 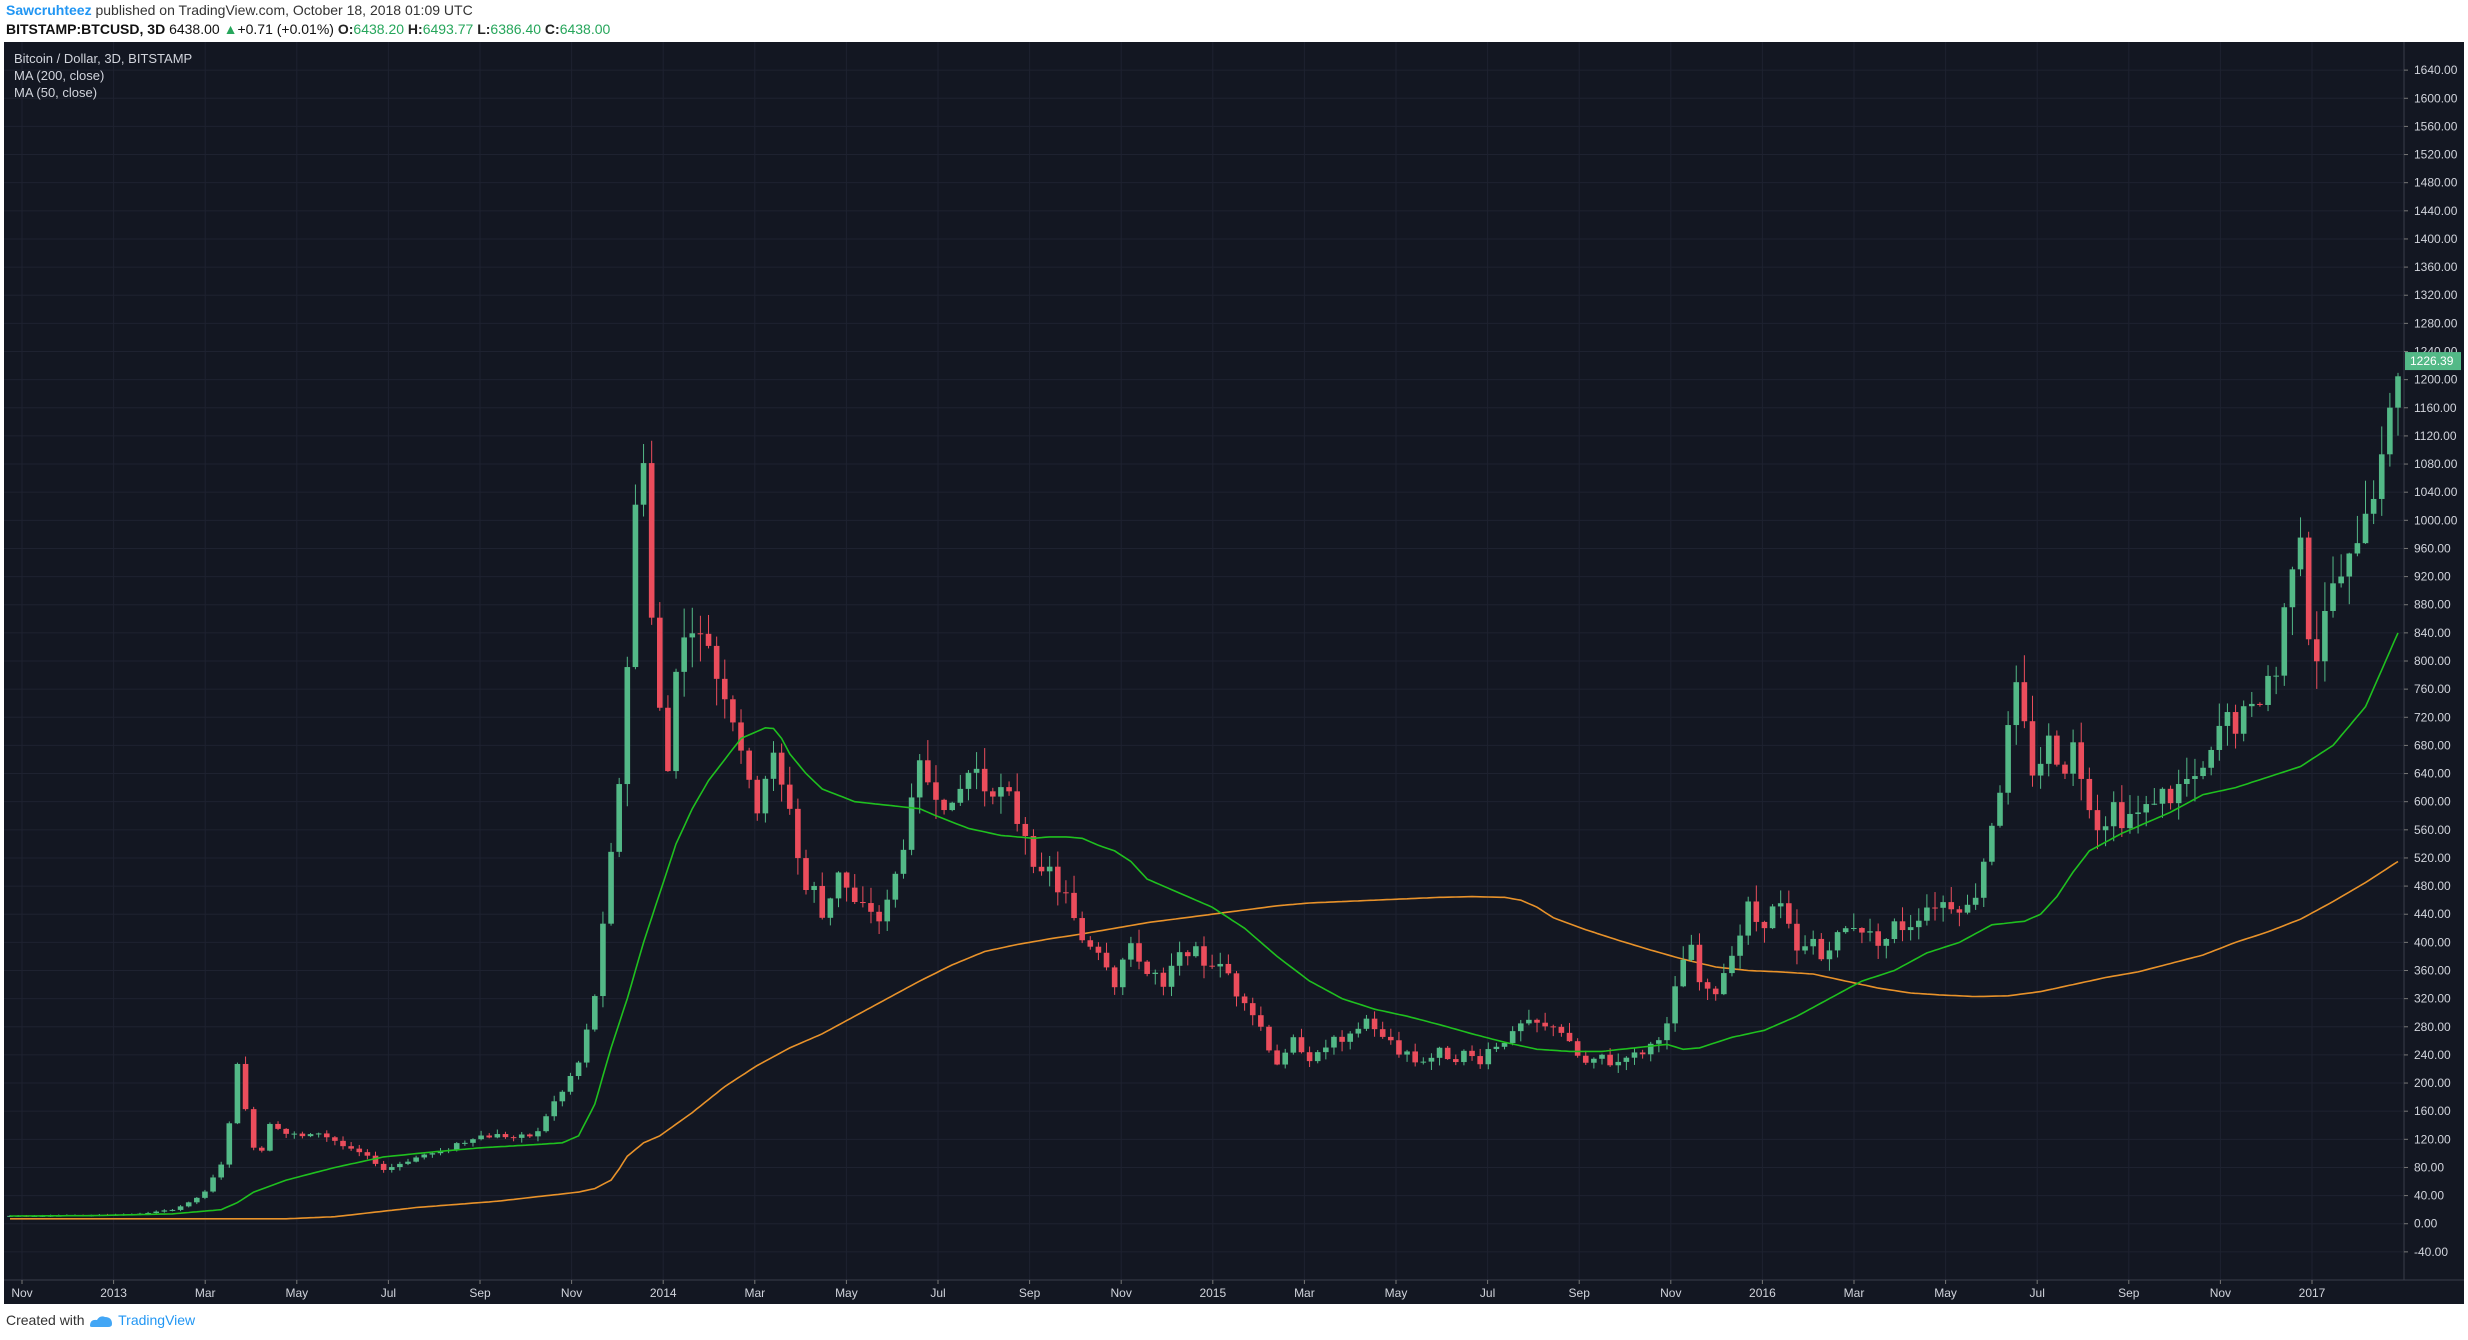 I want to click on price-tick-label: 1560.00, so click(x=2436, y=126).